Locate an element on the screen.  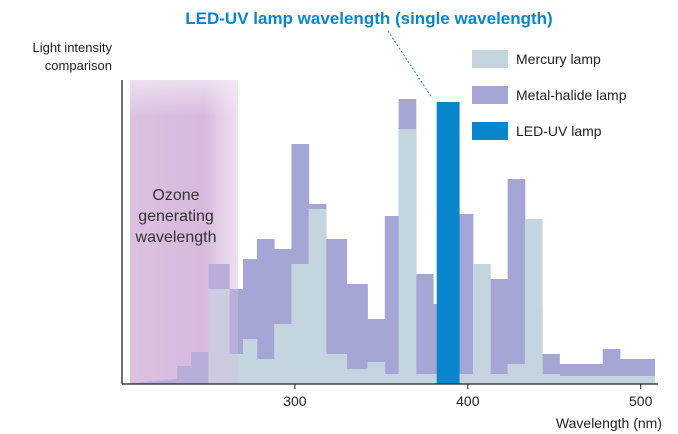
ozone-label-line2: generating is located at coordinates (176, 216).